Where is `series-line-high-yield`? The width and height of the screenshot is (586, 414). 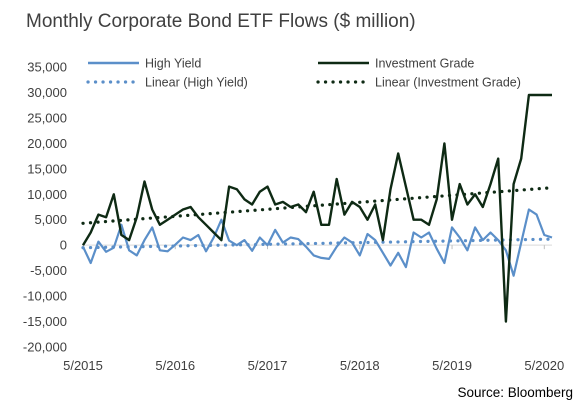 series-line-high-yield is located at coordinates (317, 242).